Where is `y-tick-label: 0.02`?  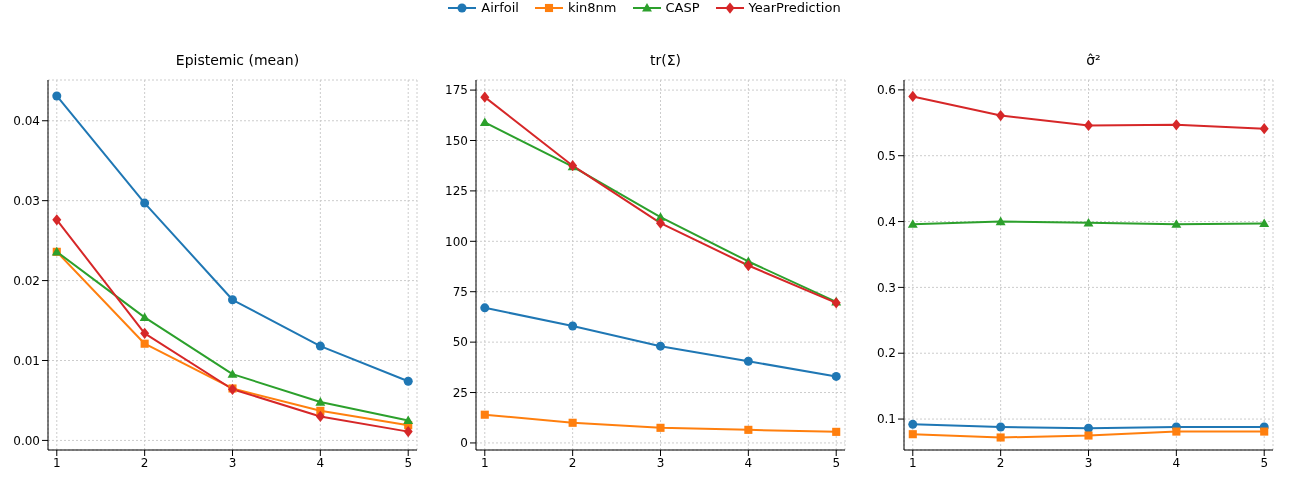
y-tick-label: 0.02 is located at coordinates (26, 280).